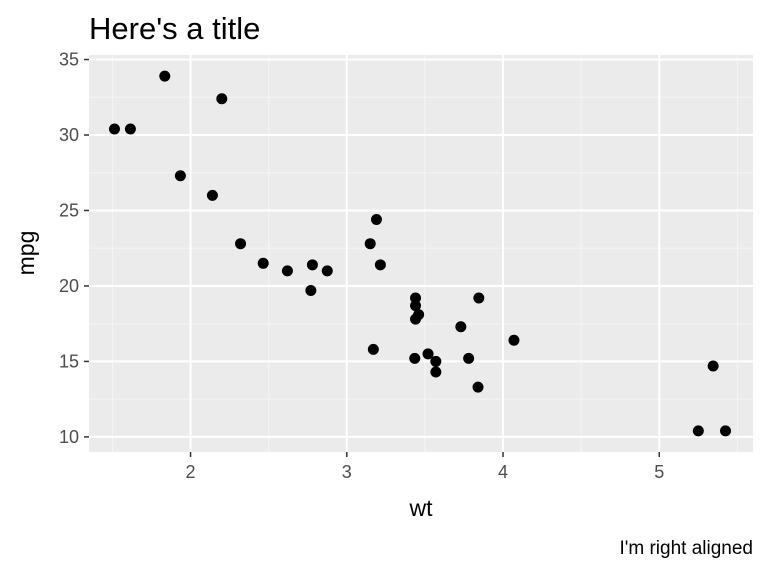 Image resolution: width=768 pixels, height=576 pixels. Describe the element at coordinates (69, 210) in the screenshot. I see `y-tick-label: 25` at that location.